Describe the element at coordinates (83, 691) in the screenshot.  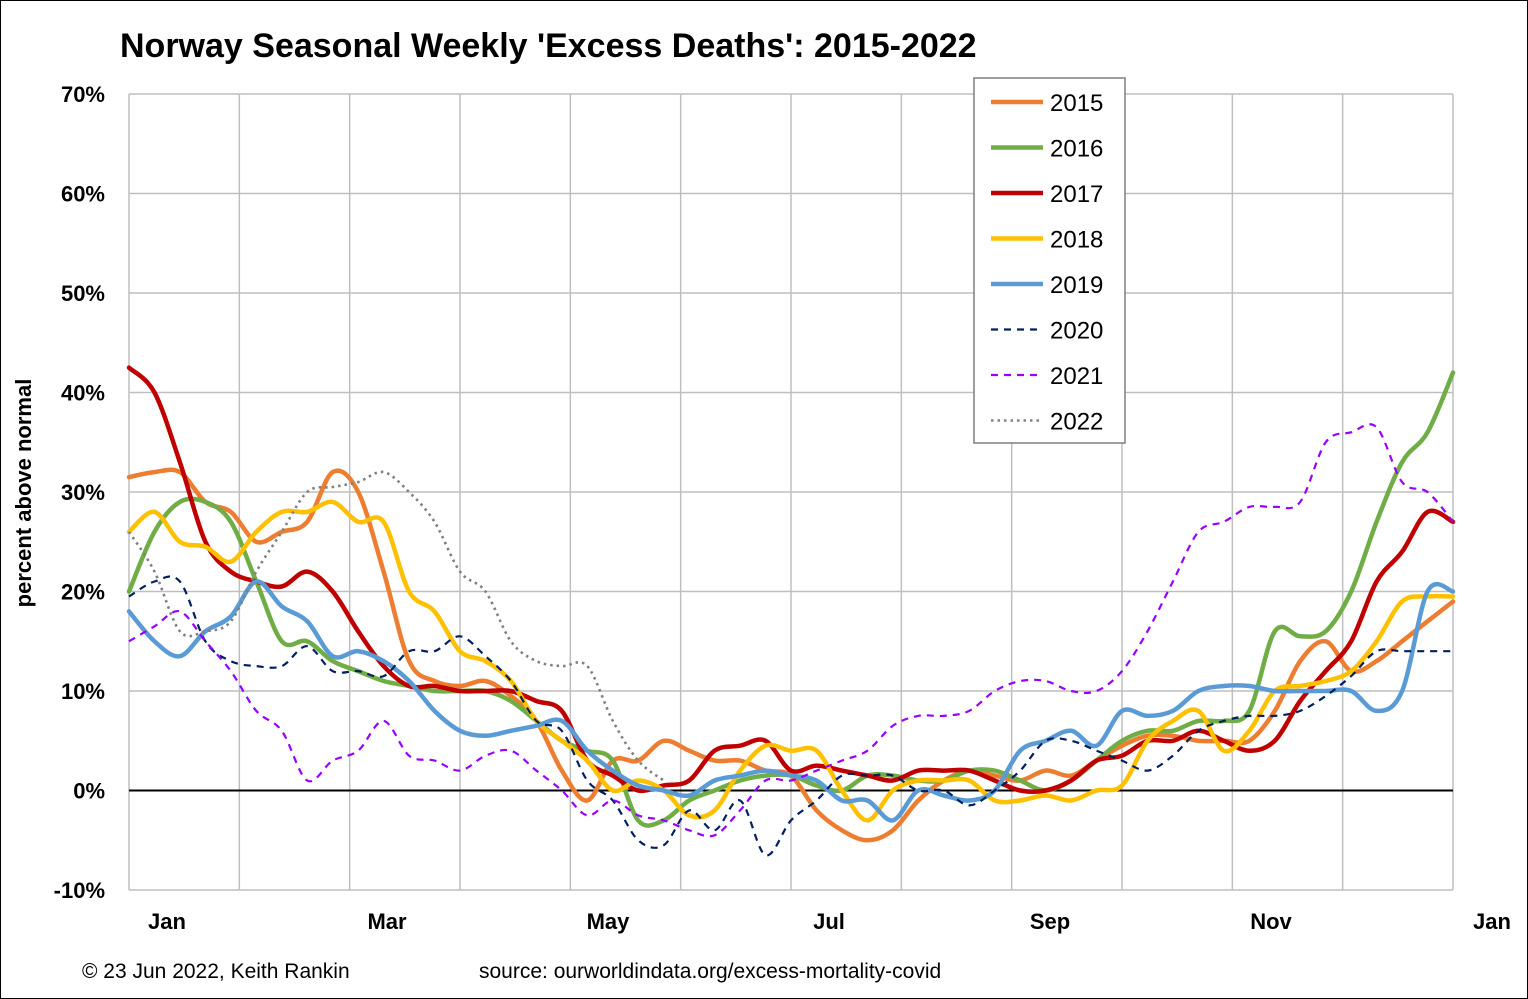
I see `y-tick-label: 10%` at that location.